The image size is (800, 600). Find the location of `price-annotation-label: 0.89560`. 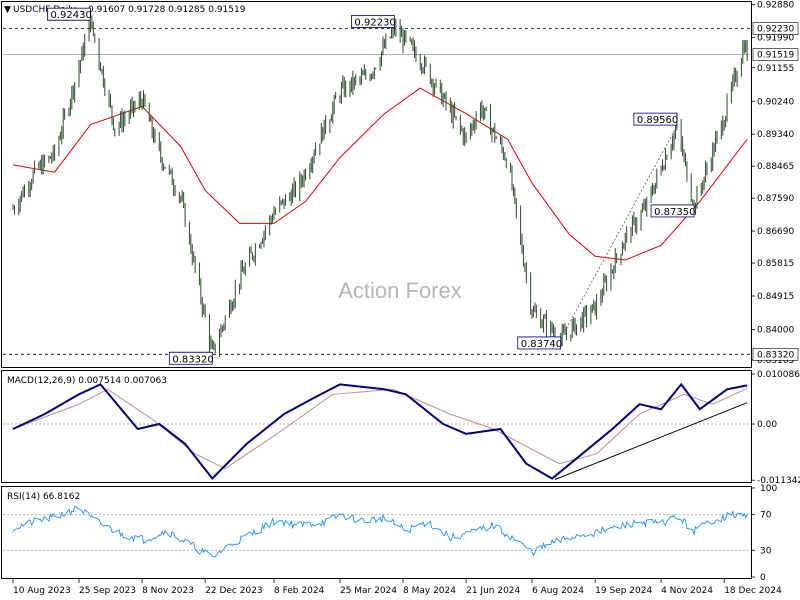

price-annotation-label: 0.89560 is located at coordinates (657, 120).